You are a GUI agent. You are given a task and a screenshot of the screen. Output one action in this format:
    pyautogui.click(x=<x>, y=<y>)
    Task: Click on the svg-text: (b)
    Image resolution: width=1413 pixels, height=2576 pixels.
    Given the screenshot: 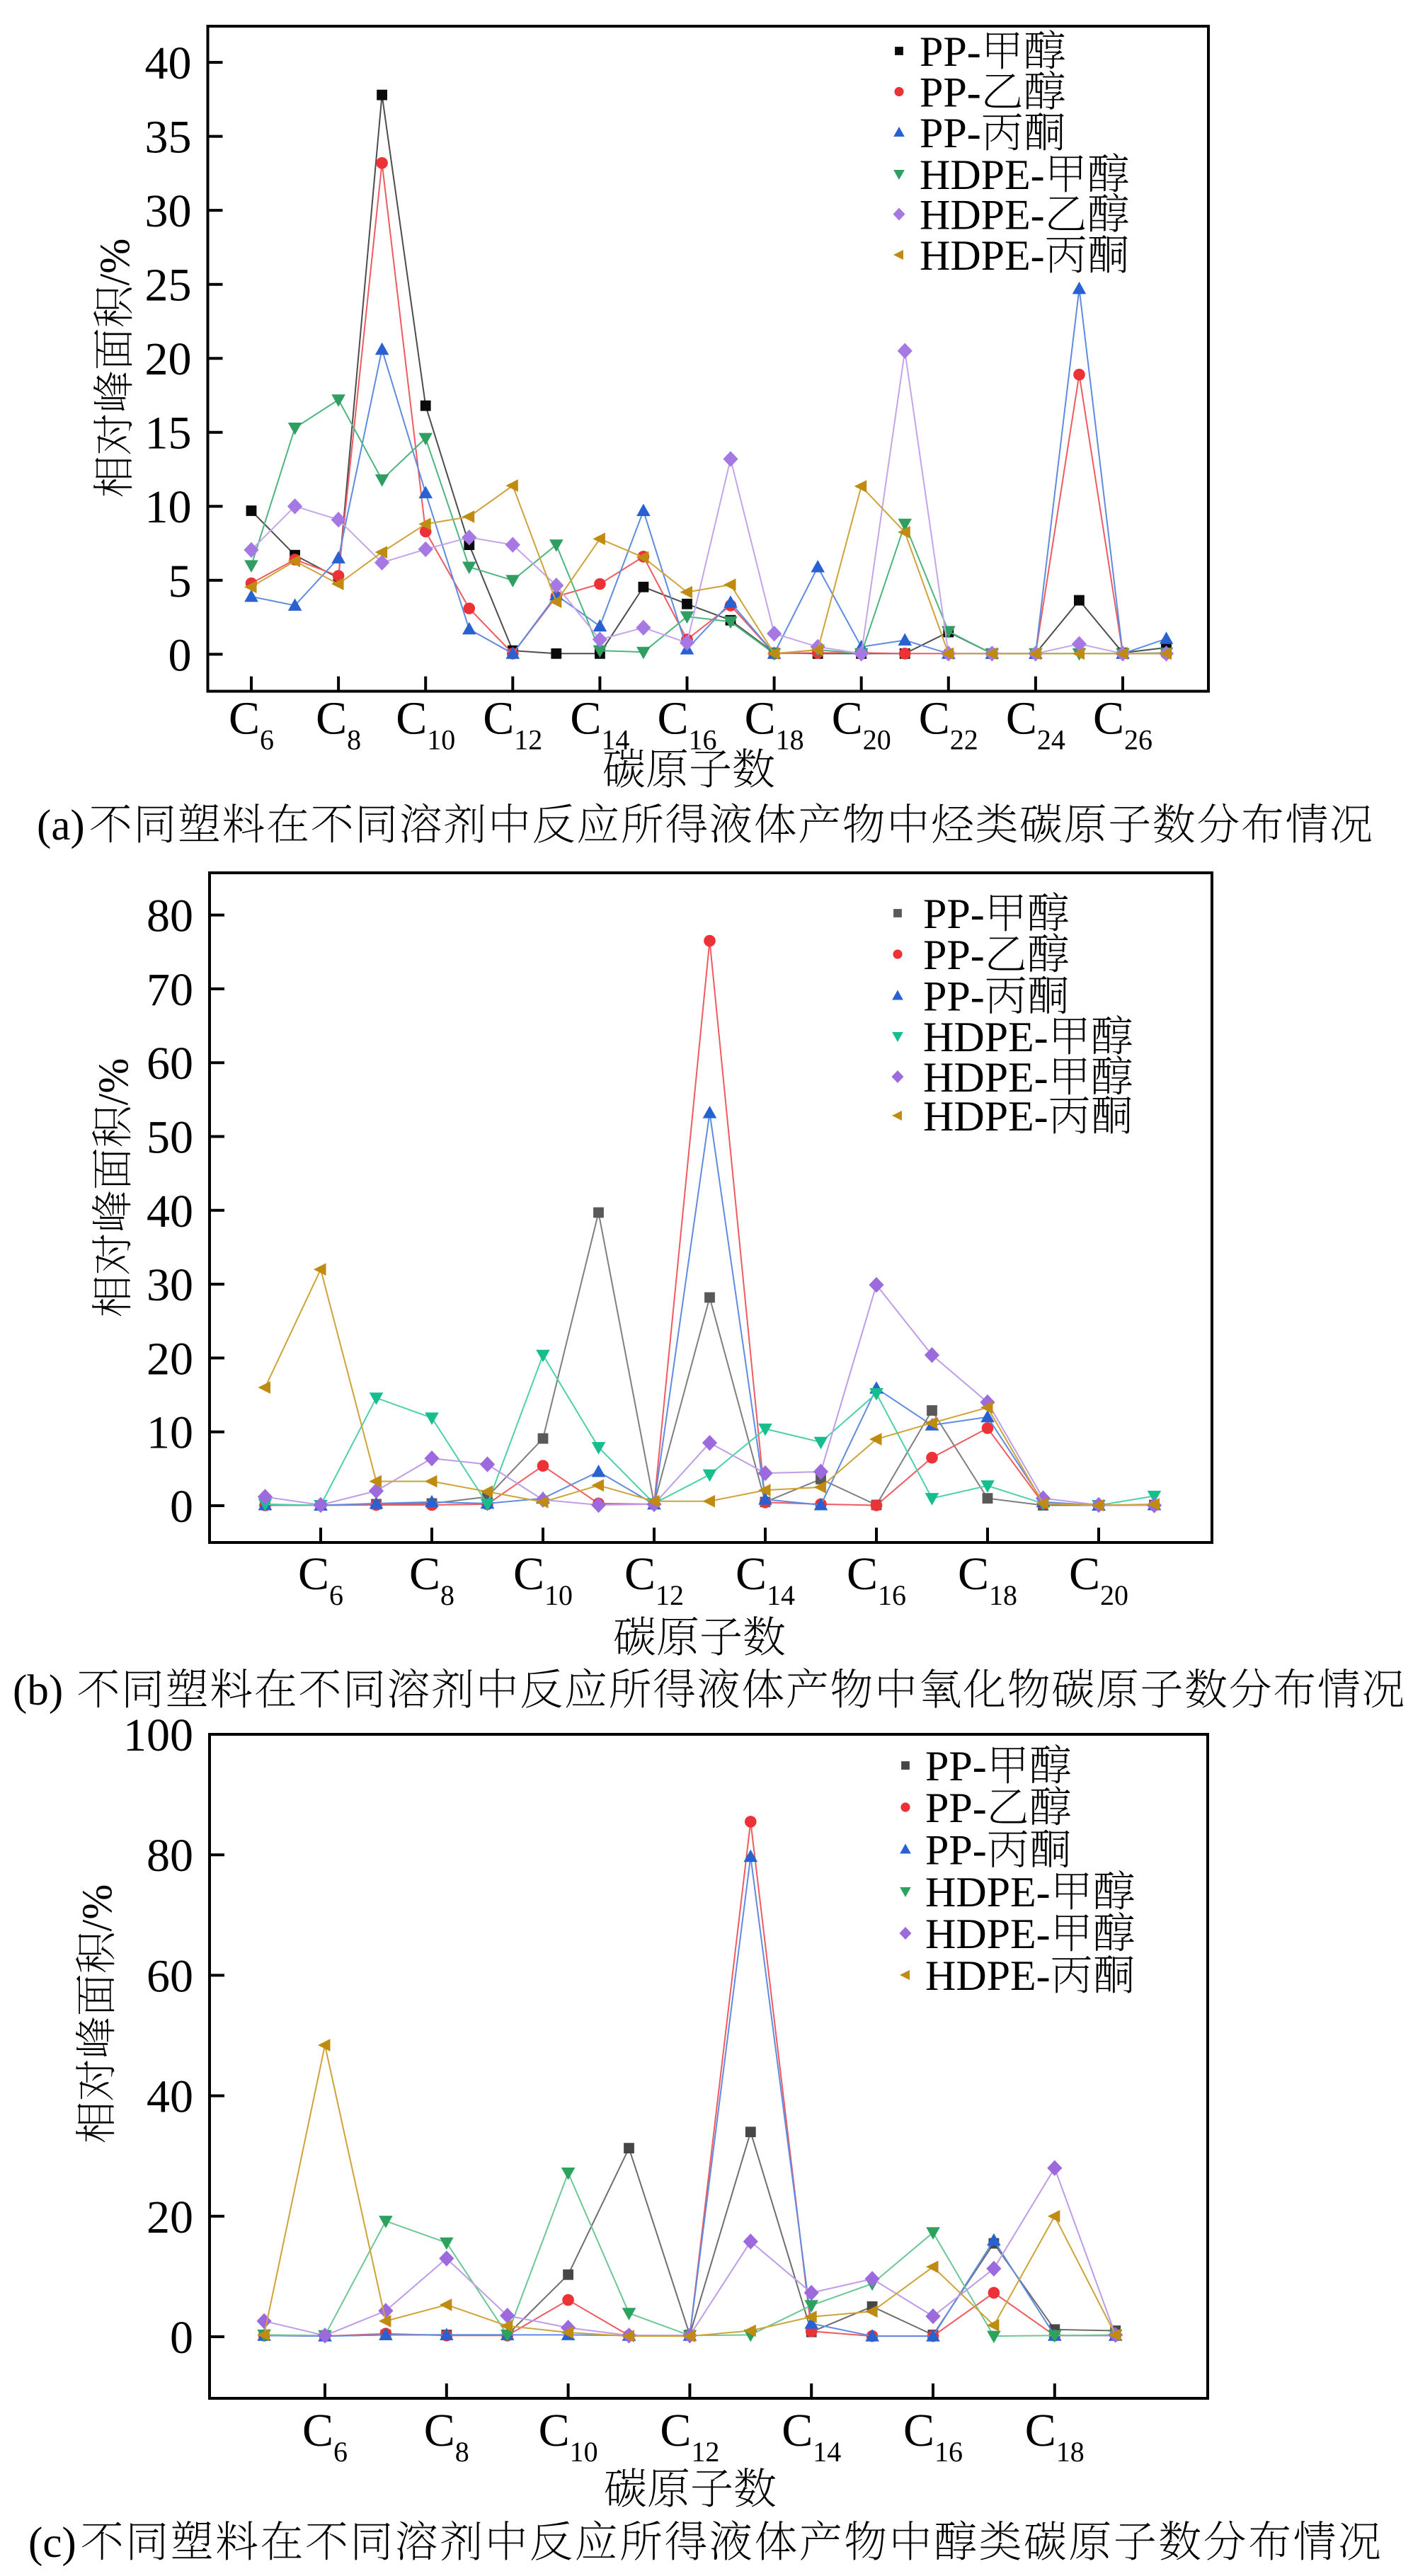 What is the action you would take?
    pyautogui.click(x=38, y=1691)
    